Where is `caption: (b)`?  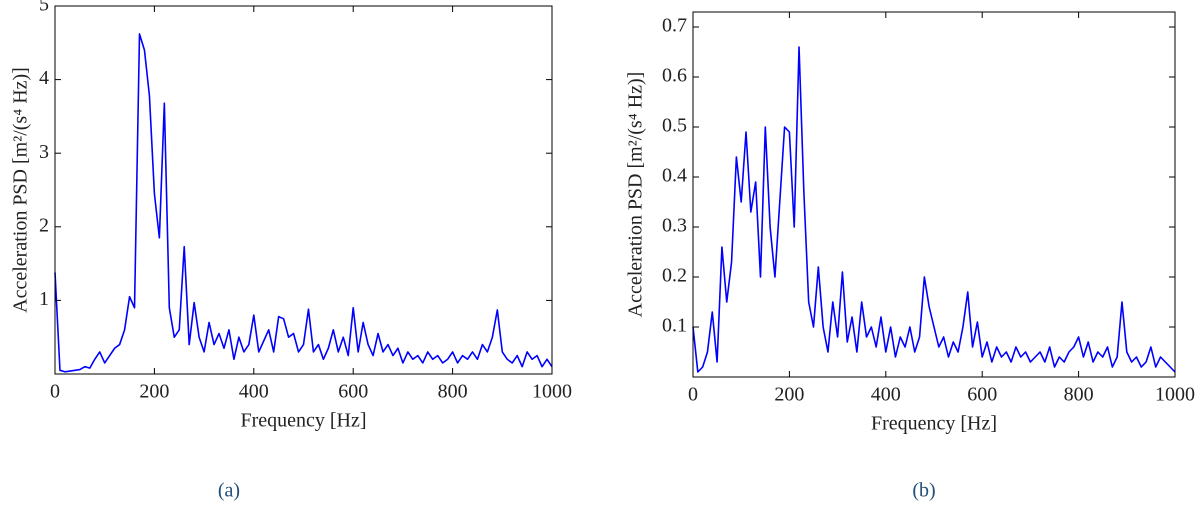 caption: (b) is located at coordinates (923, 491).